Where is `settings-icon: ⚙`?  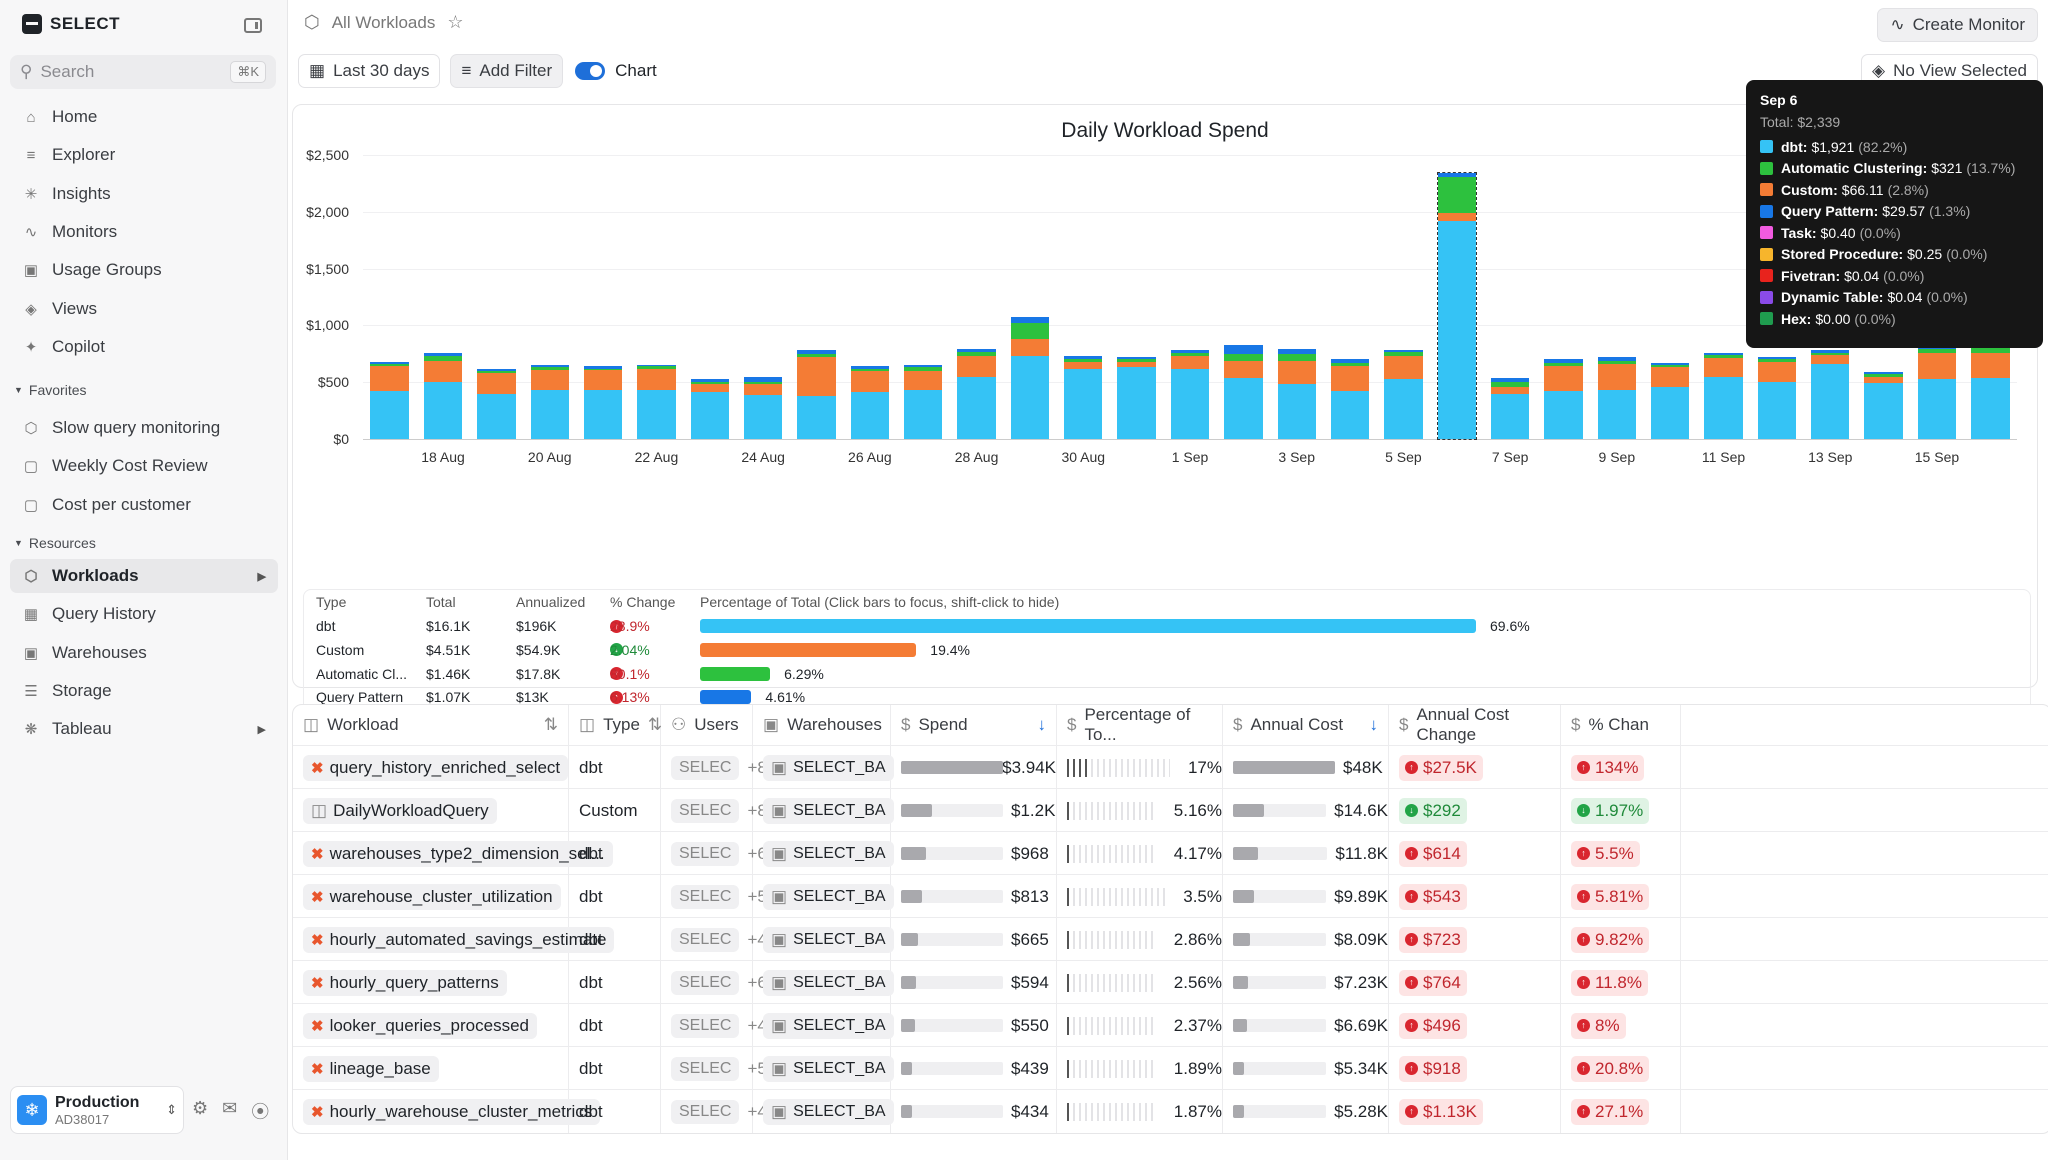 settings-icon: ⚙ is located at coordinates (200, 1108).